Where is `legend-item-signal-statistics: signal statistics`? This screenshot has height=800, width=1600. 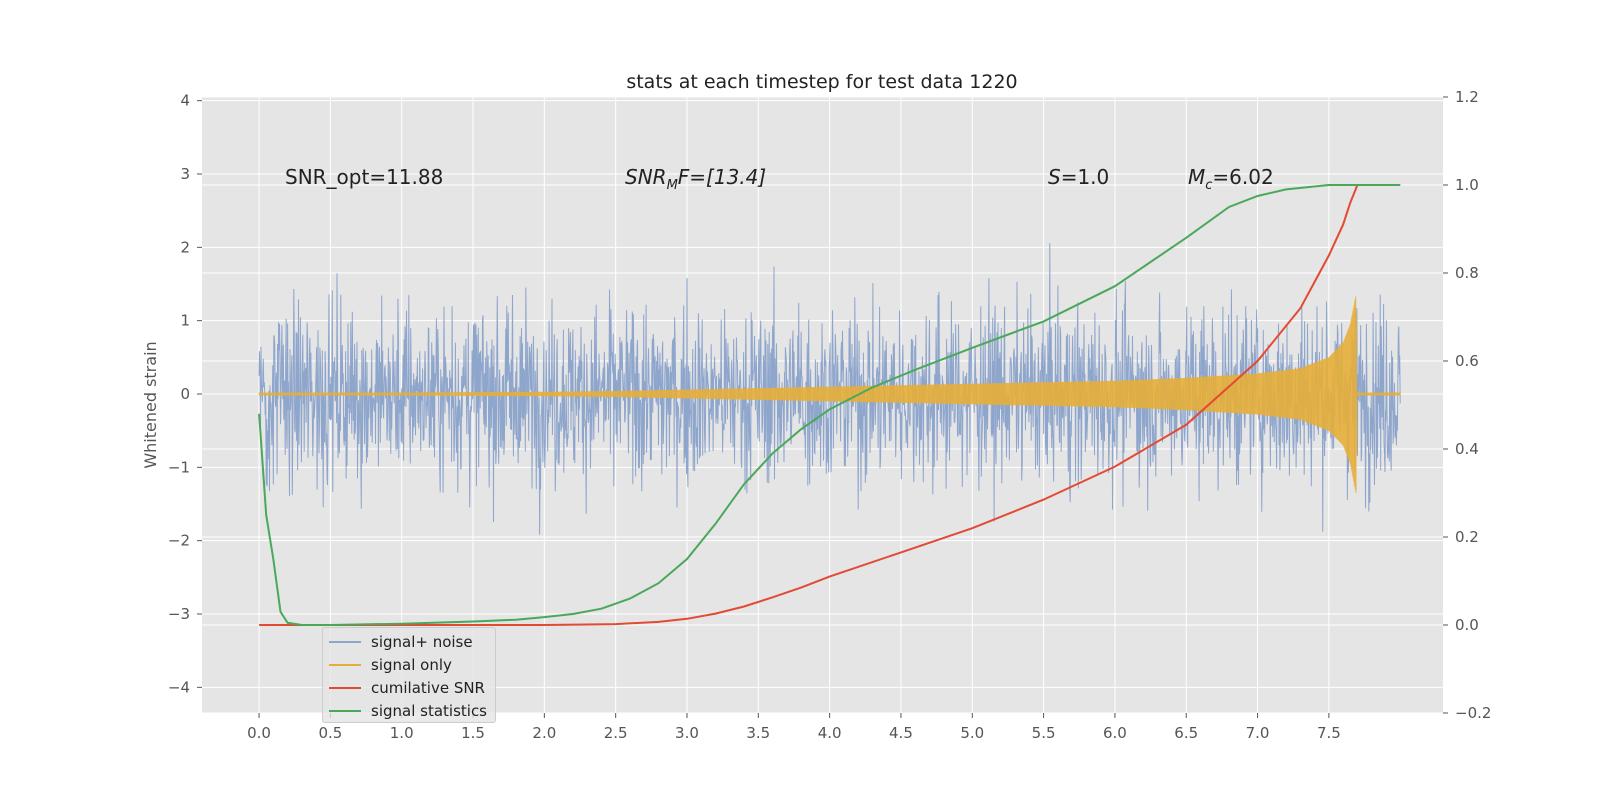 legend-item-signal-statistics: signal statistics is located at coordinates (408, 711).